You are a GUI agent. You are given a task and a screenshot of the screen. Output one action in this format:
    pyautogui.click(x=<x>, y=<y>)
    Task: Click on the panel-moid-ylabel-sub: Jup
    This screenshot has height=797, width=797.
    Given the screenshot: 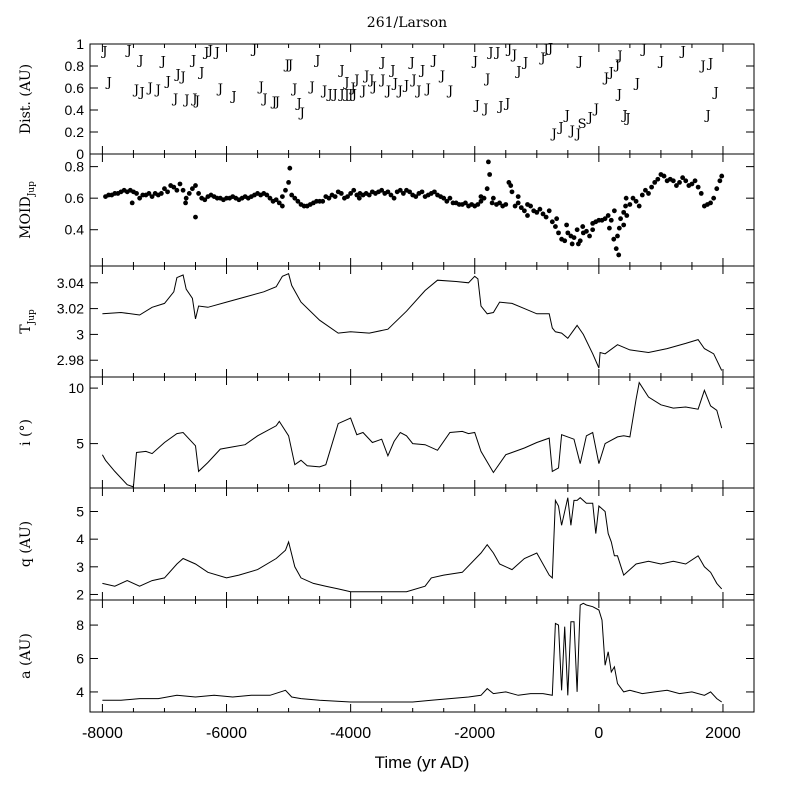 What is the action you would take?
    pyautogui.click(x=32, y=189)
    